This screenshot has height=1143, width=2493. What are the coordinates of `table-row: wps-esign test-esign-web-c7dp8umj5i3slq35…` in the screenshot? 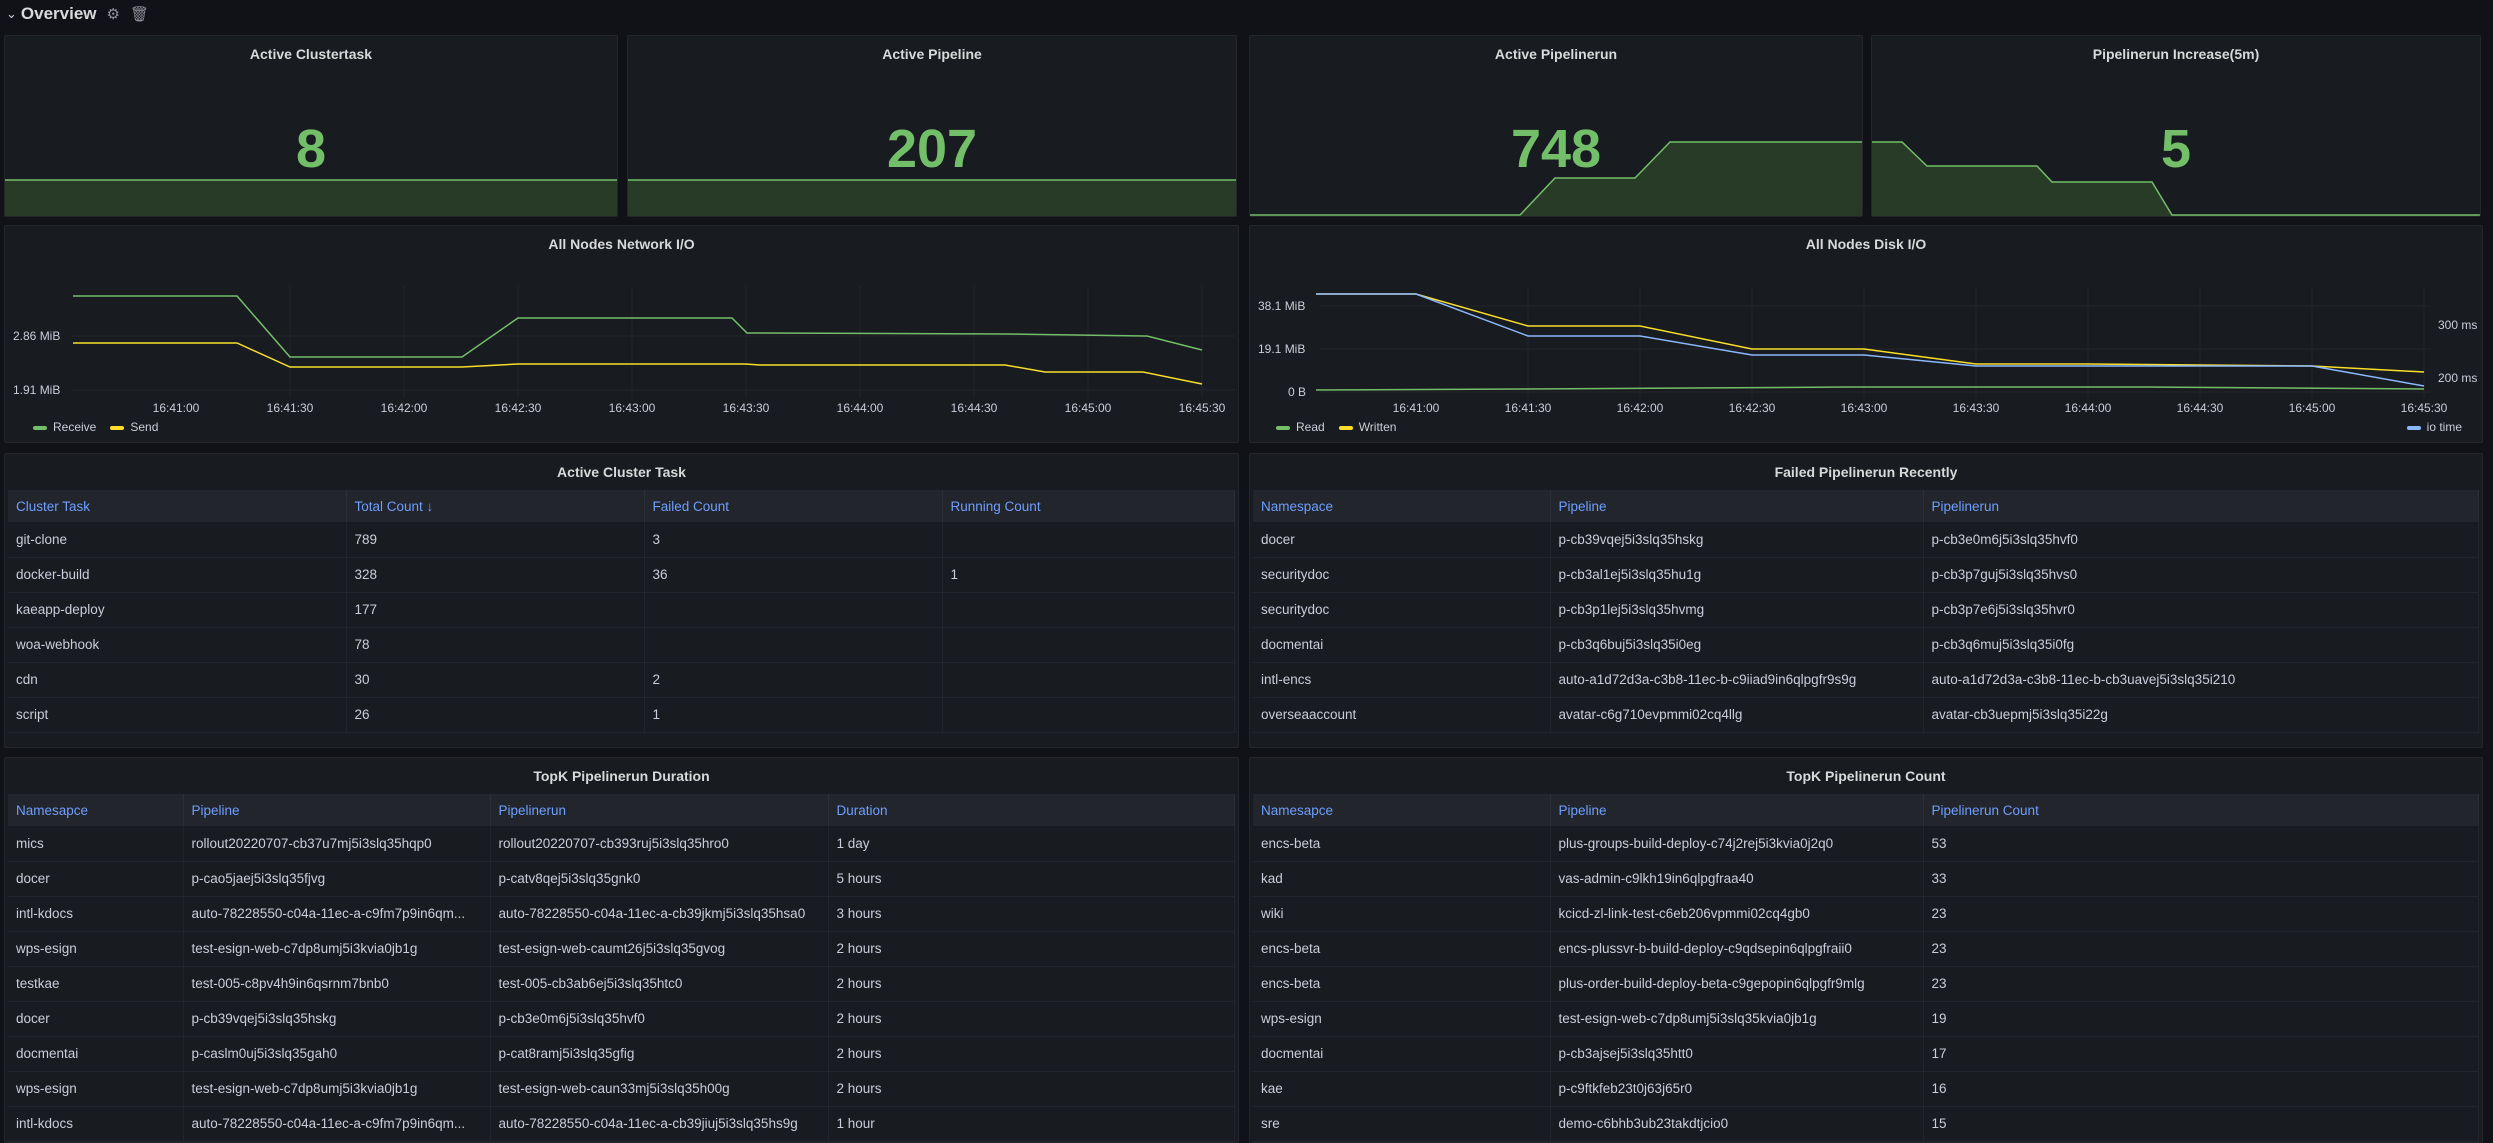 It's located at (1866, 1019).